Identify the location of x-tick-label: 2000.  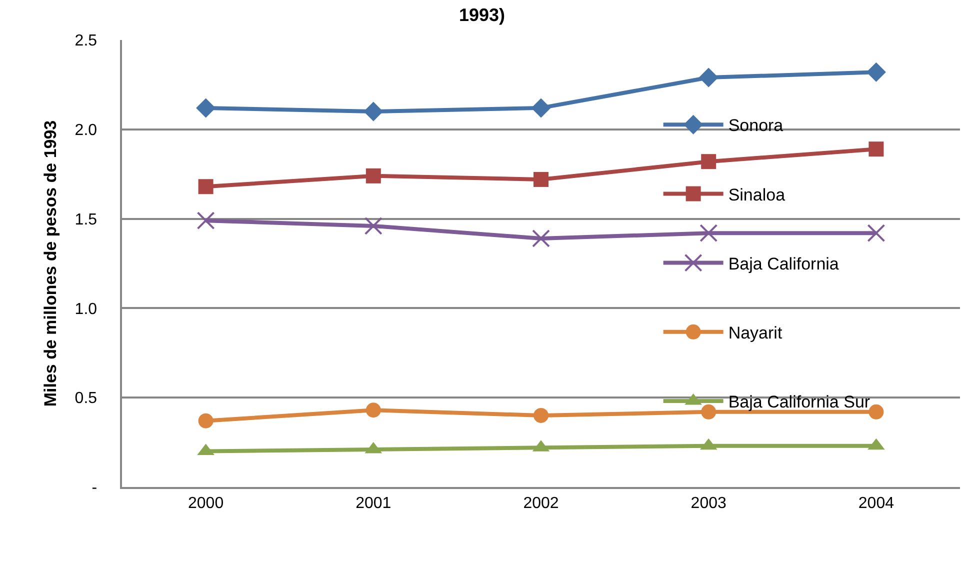
(206, 503).